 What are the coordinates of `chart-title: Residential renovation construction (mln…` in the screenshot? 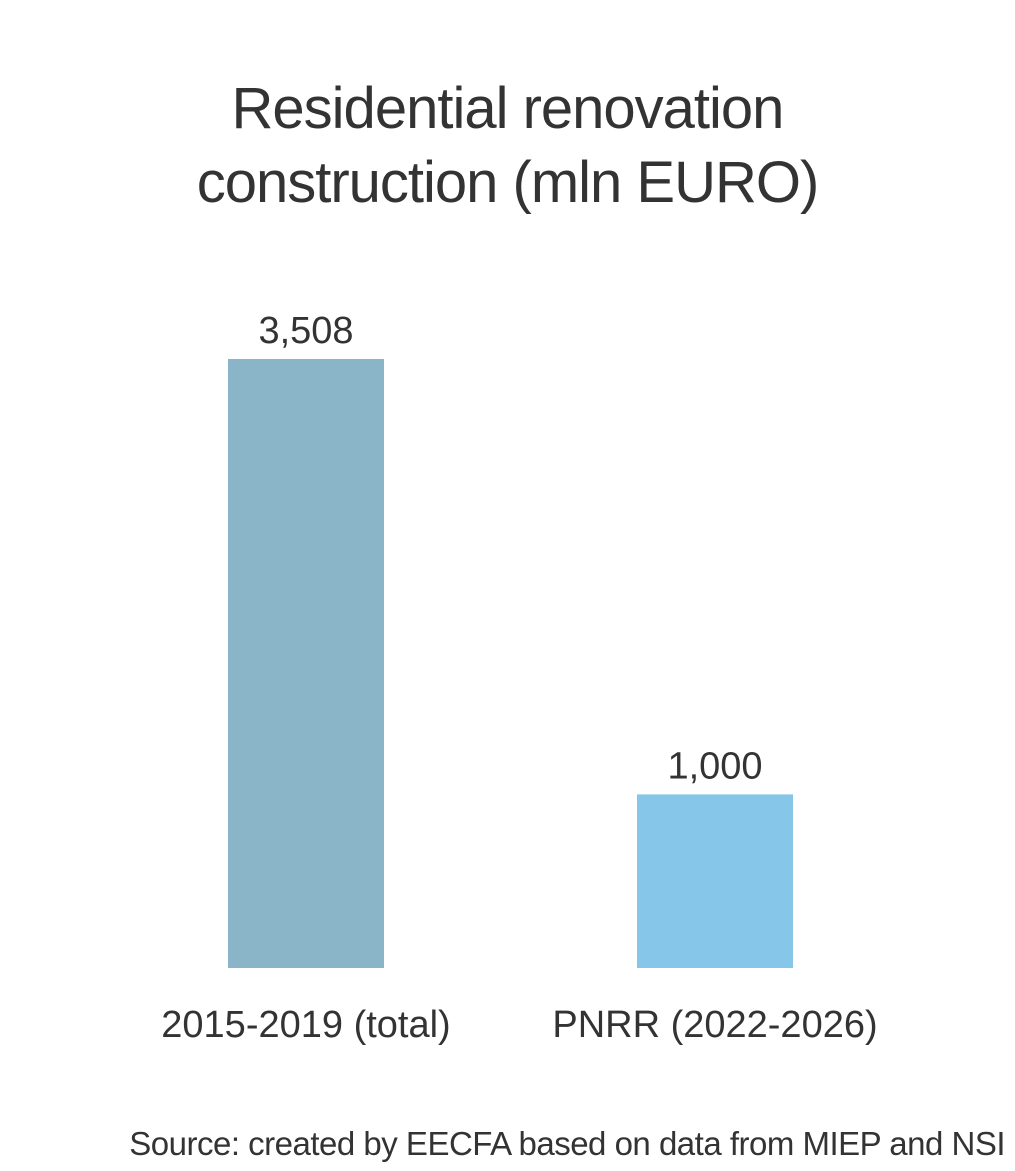 It's located at (507, 146).